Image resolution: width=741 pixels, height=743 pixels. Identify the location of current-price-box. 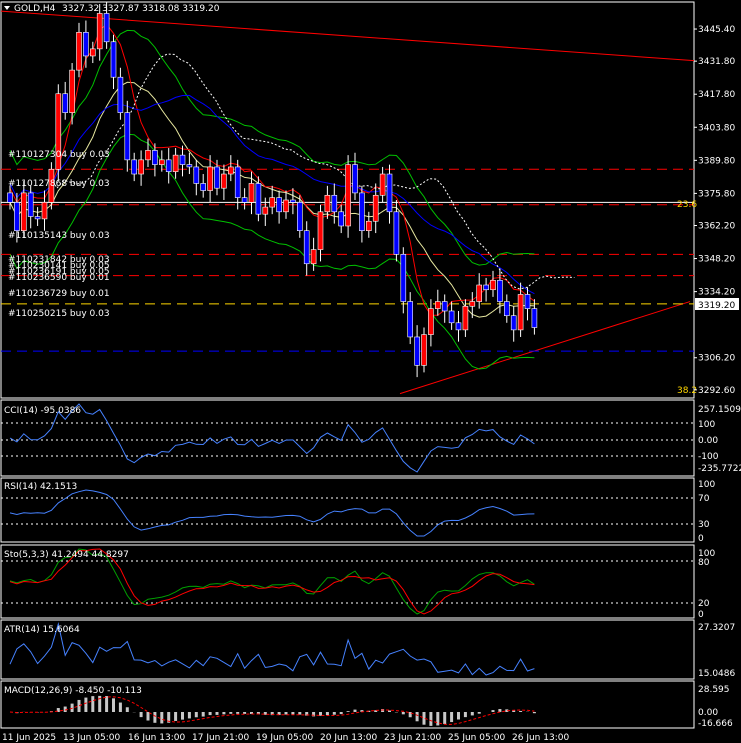
(717, 304).